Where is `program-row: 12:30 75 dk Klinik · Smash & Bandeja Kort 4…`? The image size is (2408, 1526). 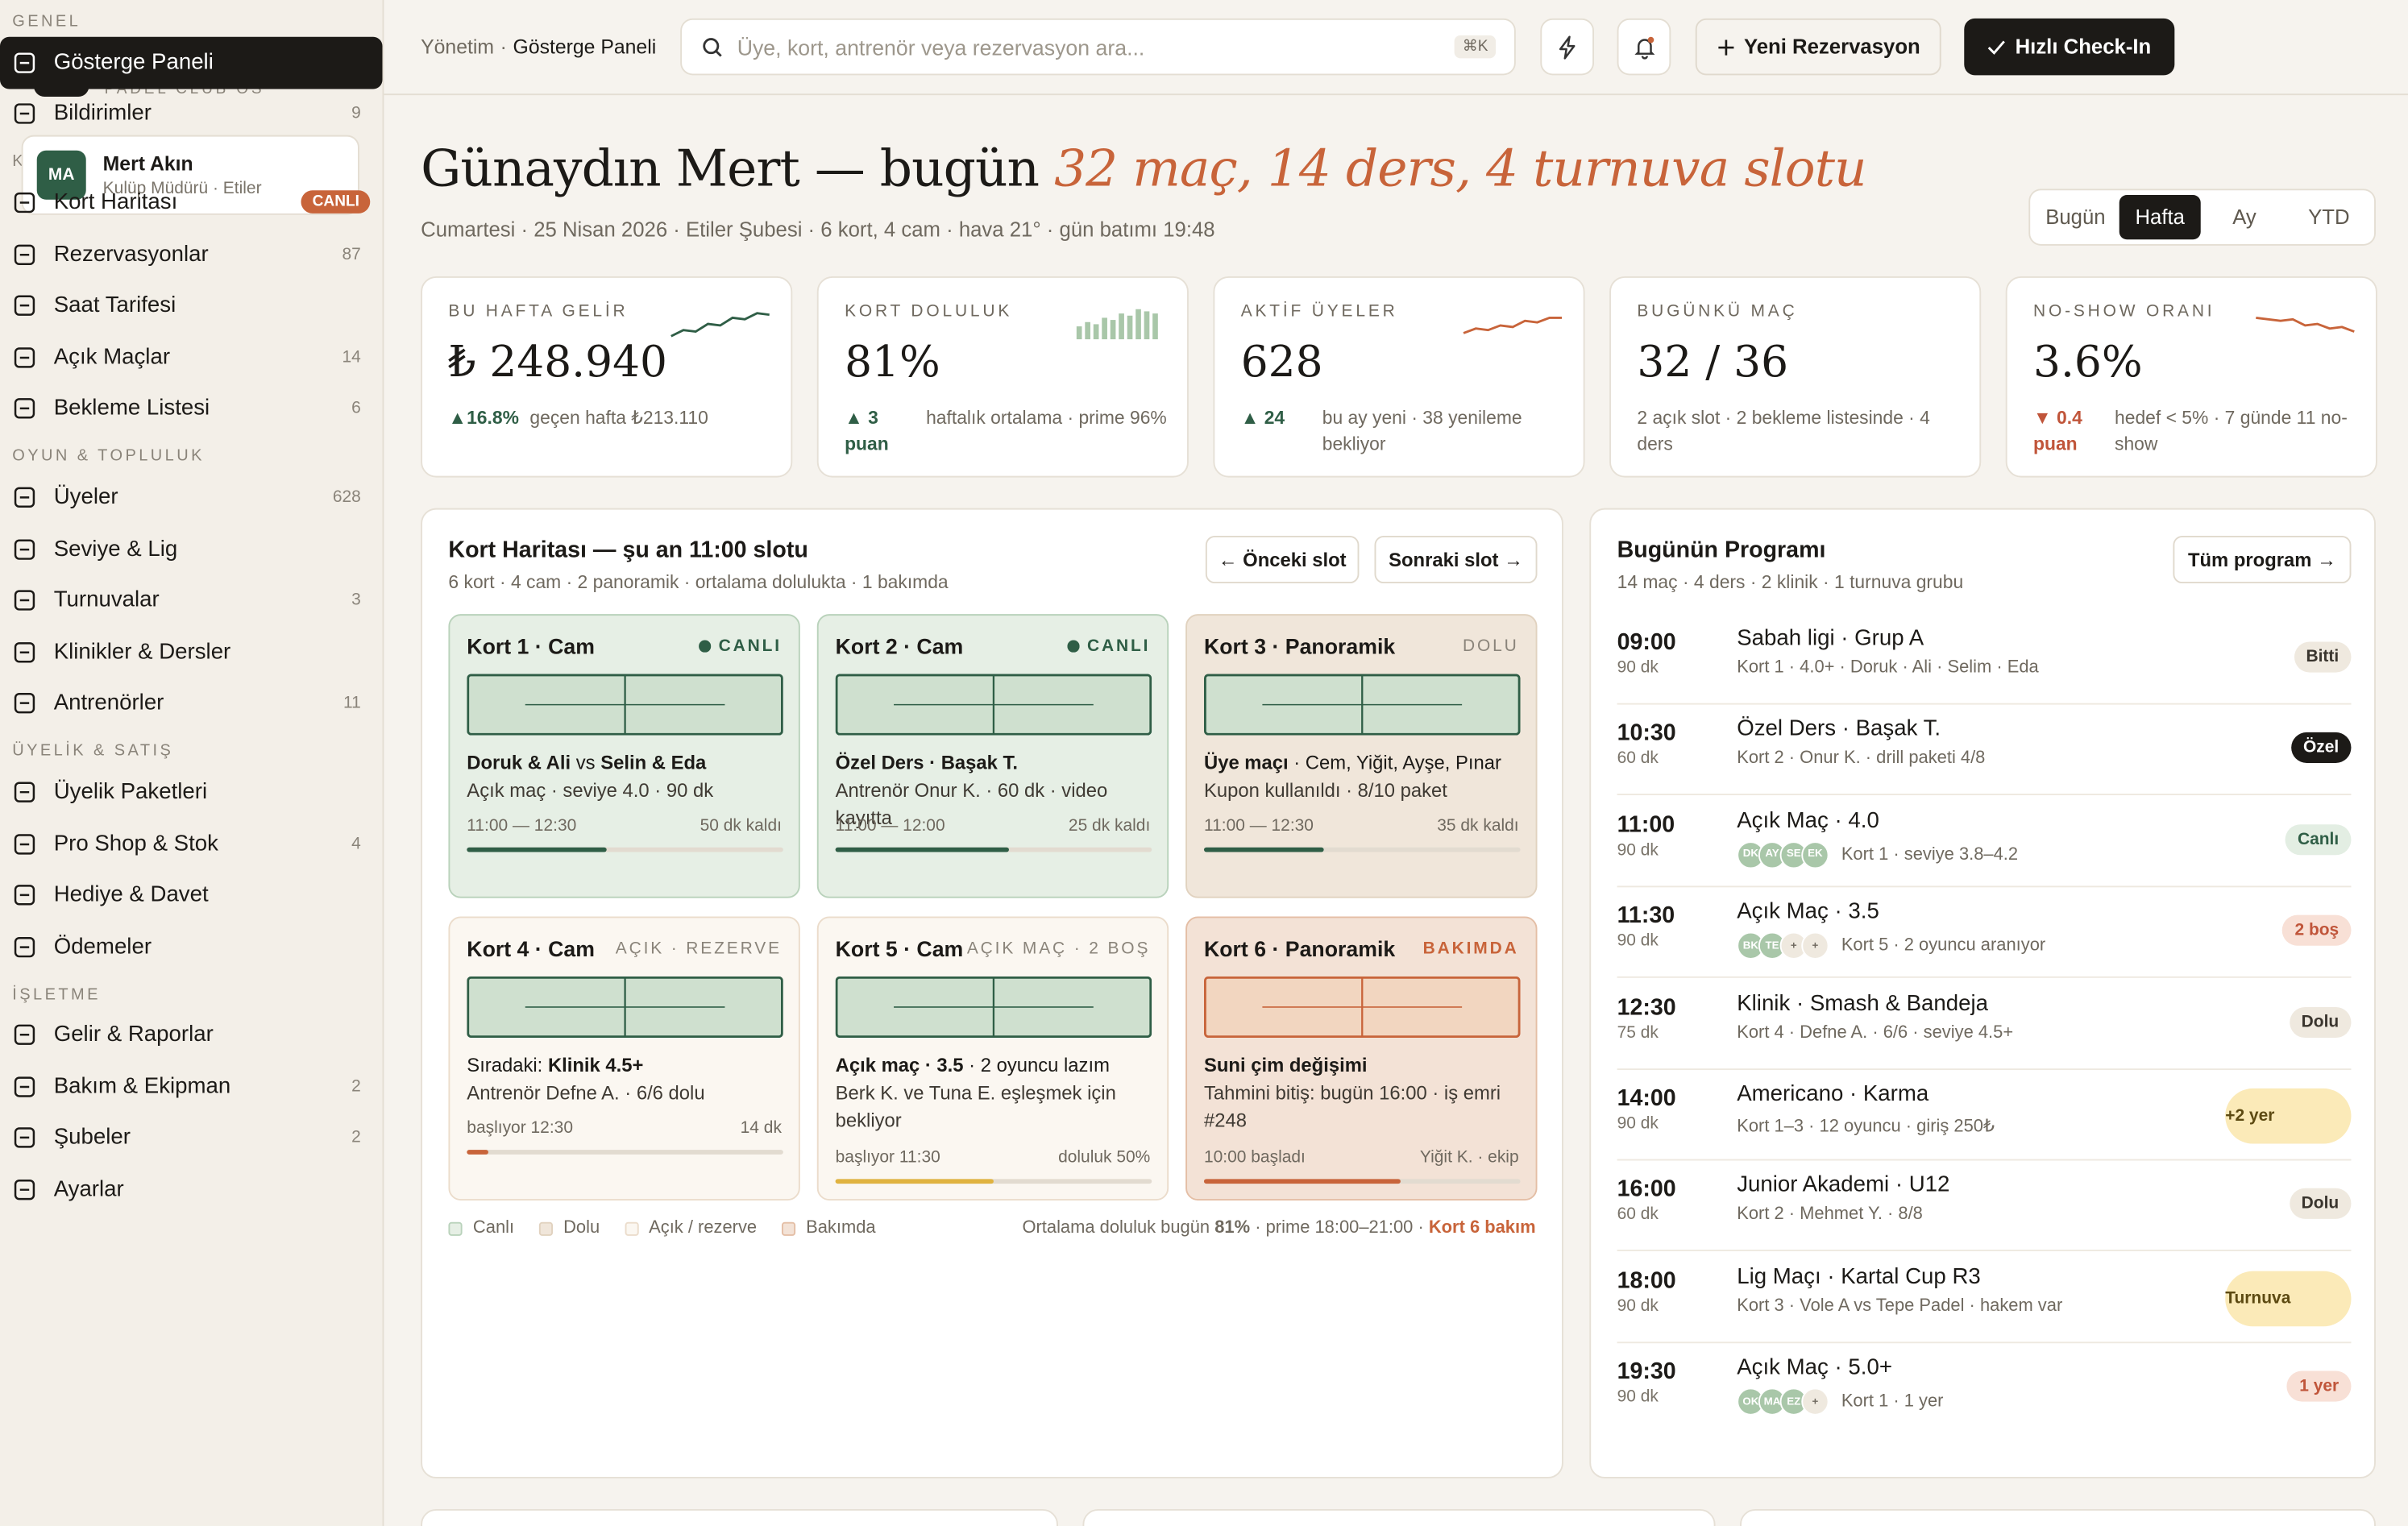
program-row: 12:30 75 dk Klinik · Smash & Bandeja Kort 4… is located at coordinates (1985, 1024).